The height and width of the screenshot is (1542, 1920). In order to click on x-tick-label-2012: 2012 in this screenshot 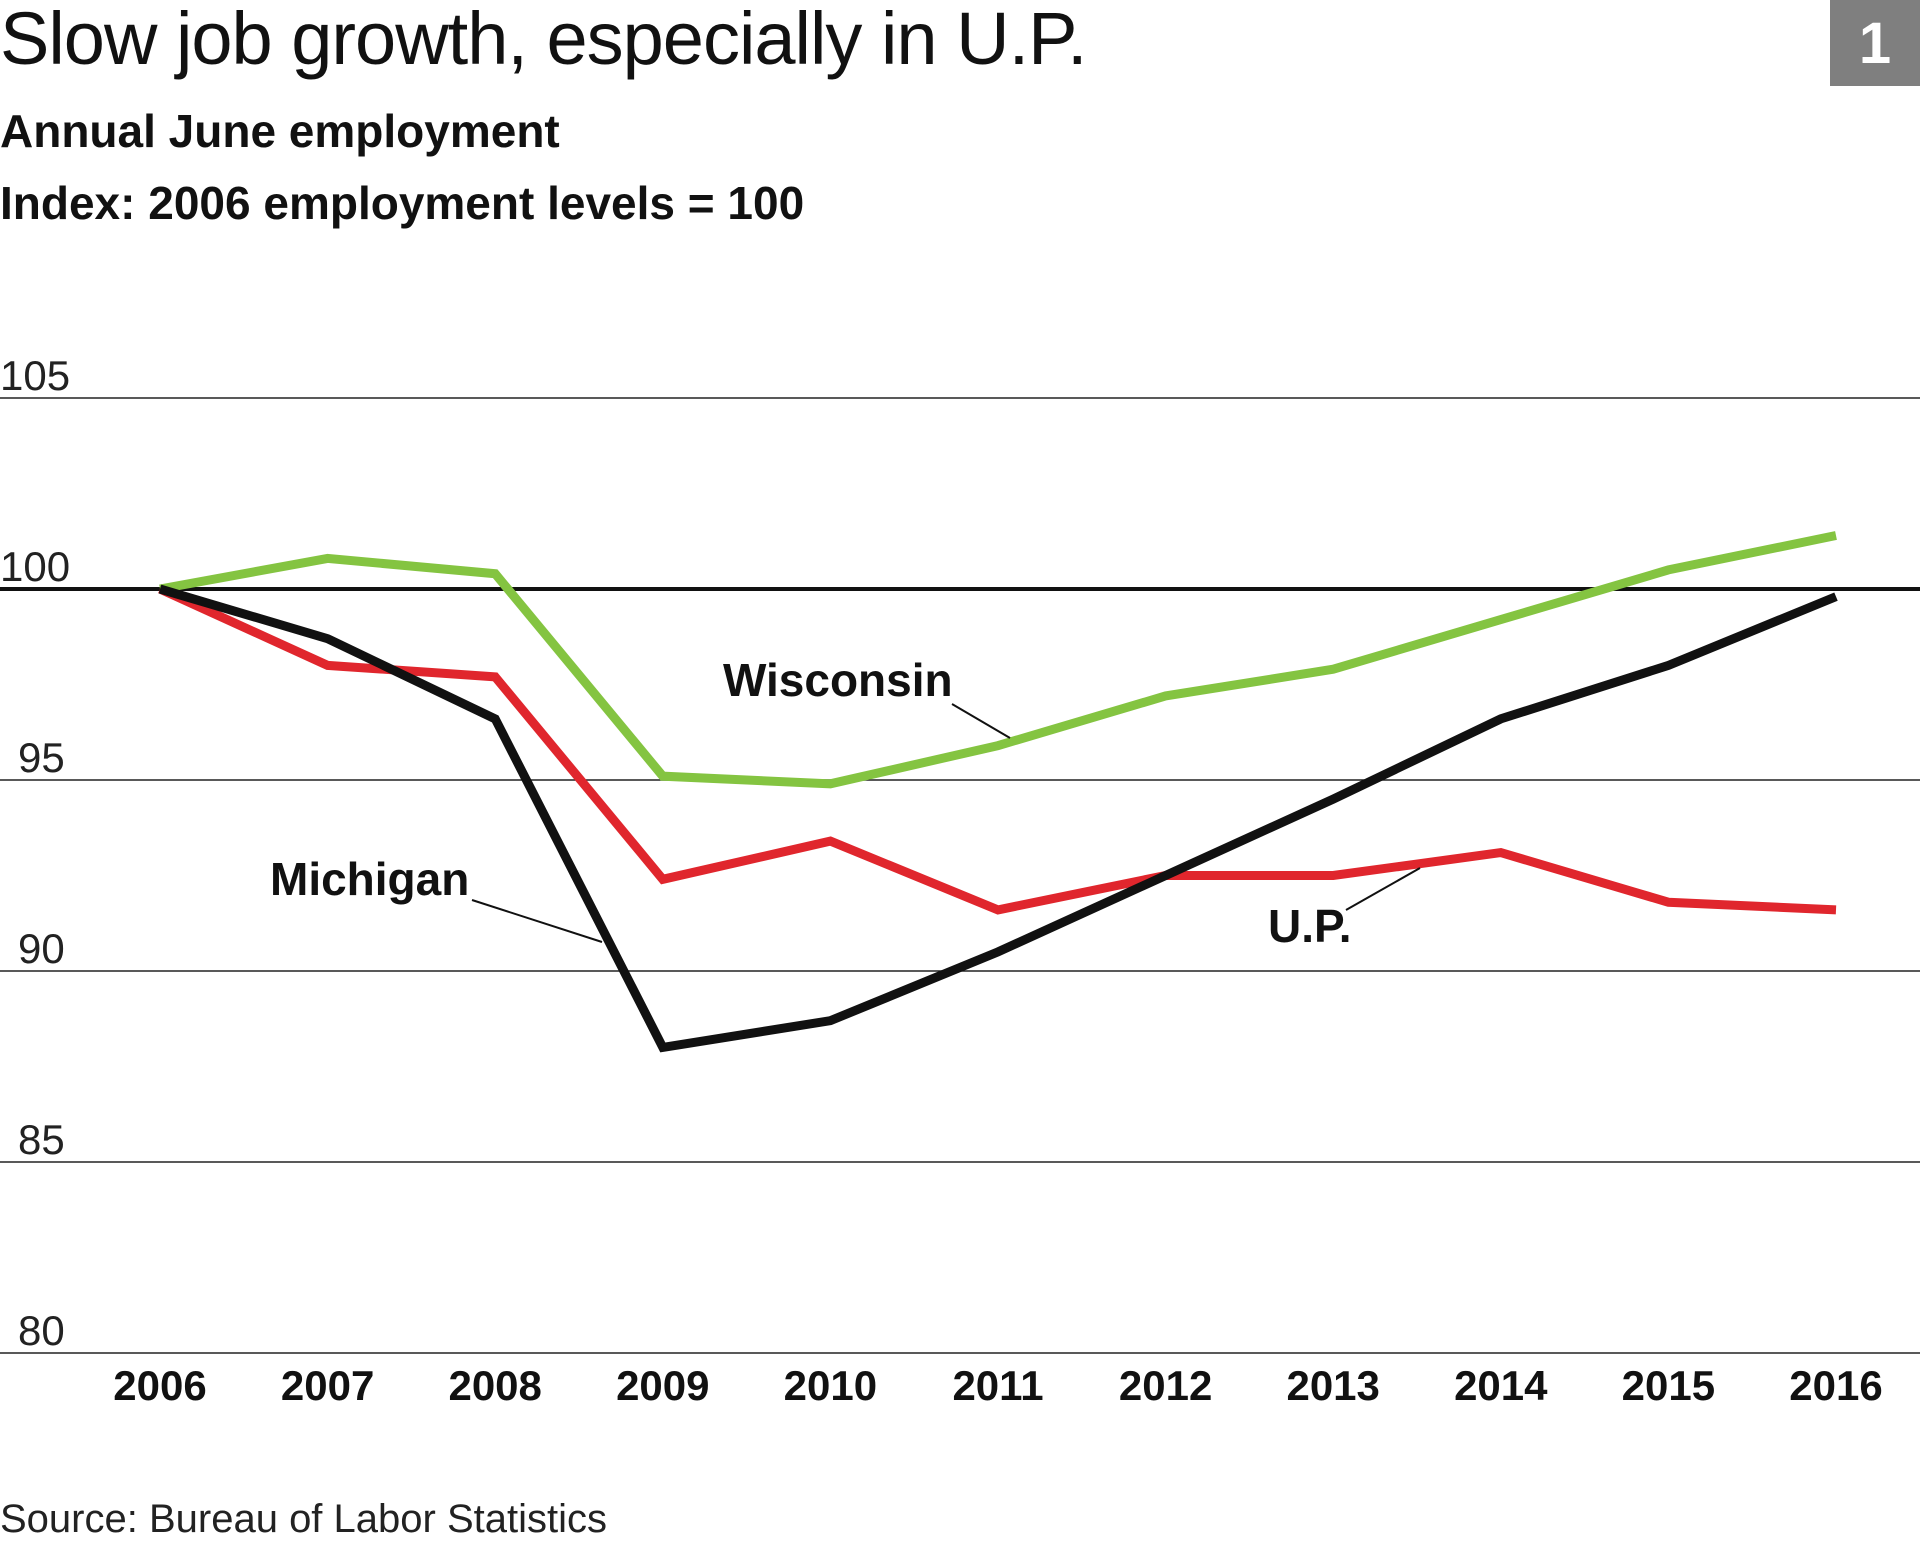, I will do `click(1165, 1385)`.